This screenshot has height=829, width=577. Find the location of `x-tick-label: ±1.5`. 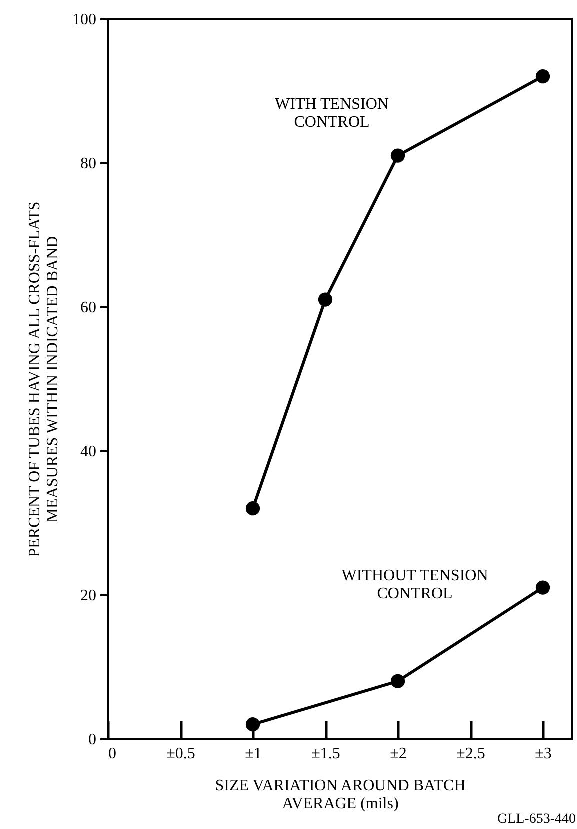

x-tick-label: ±1.5 is located at coordinates (326, 754).